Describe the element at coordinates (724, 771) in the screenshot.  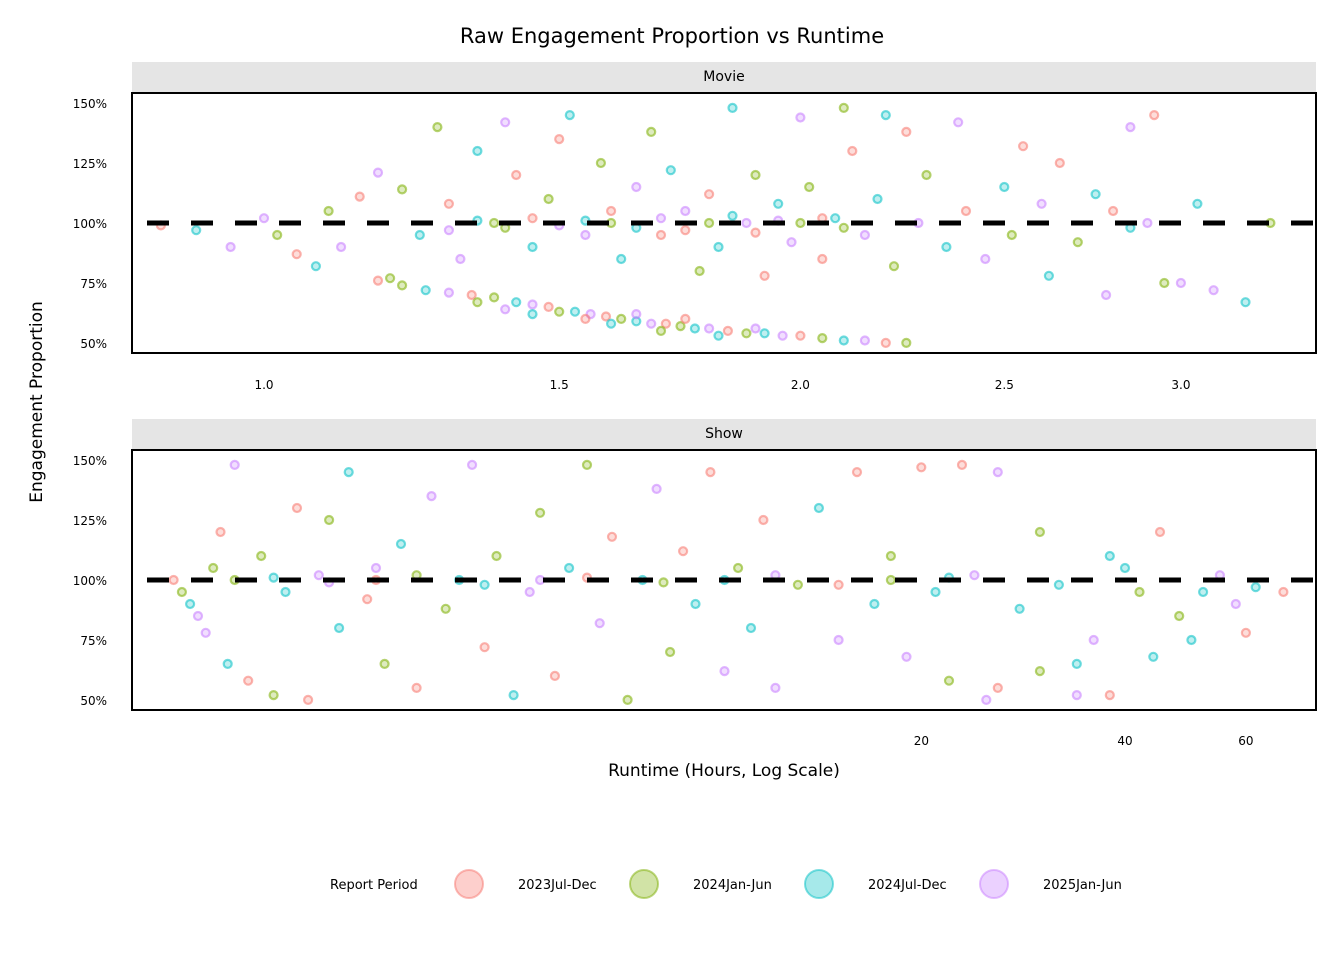
I see `x-axis-label: Runtime (Hours, Log Scale)` at that location.